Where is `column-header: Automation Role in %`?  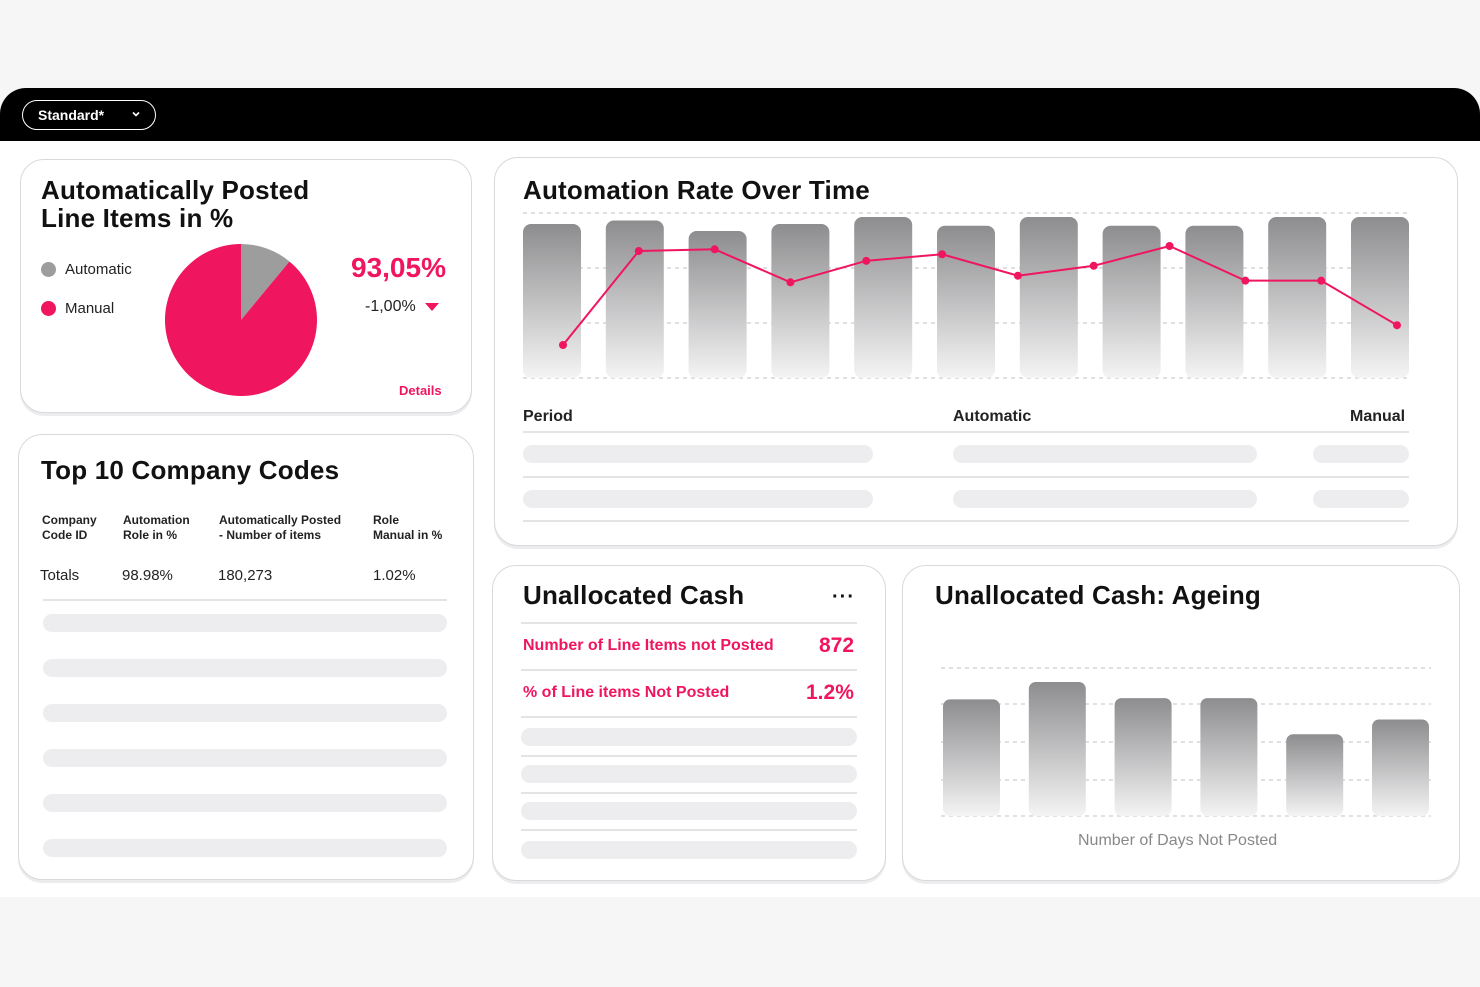 column-header: Automation Role in % is located at coordinates (156, 527).